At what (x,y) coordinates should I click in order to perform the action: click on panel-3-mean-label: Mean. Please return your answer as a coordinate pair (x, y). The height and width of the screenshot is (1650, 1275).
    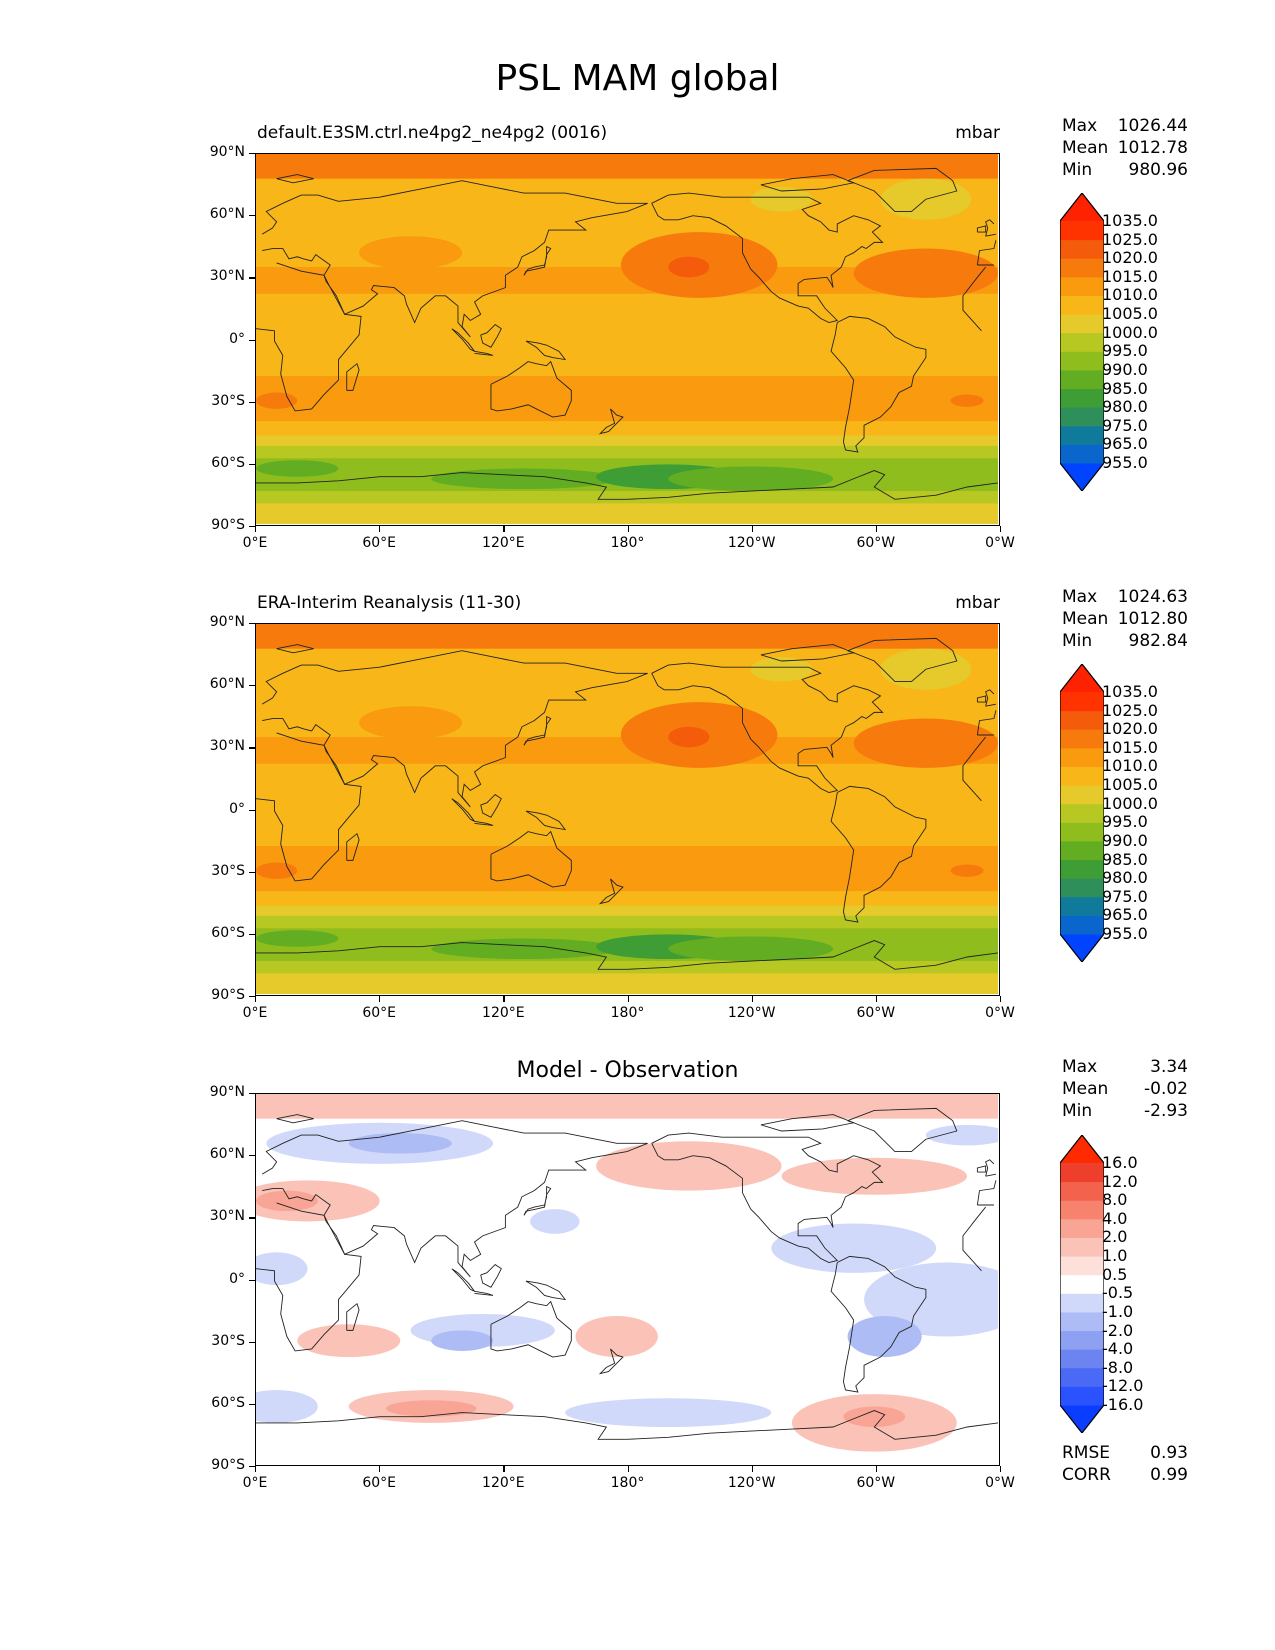
    Looking at the image, I should click on (1085, 1089).